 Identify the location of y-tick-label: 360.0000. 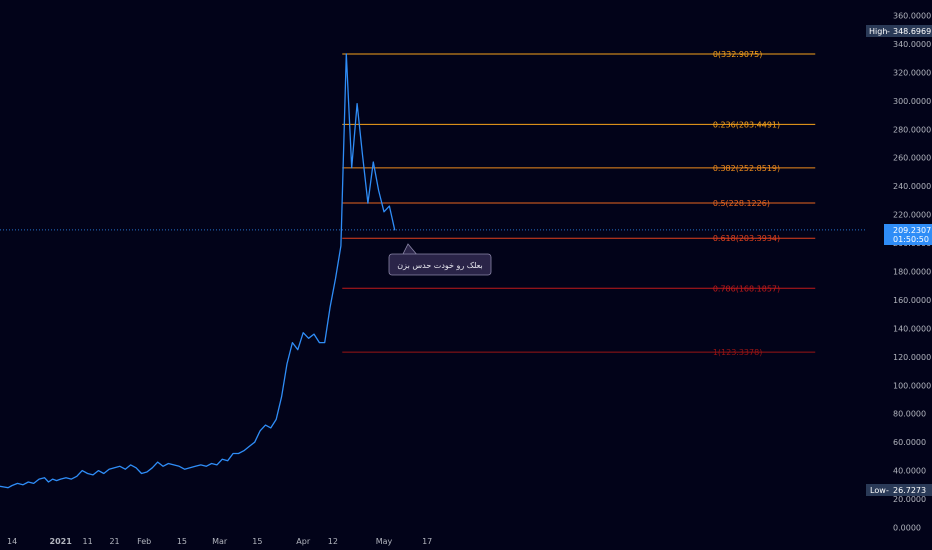
(912, 16).